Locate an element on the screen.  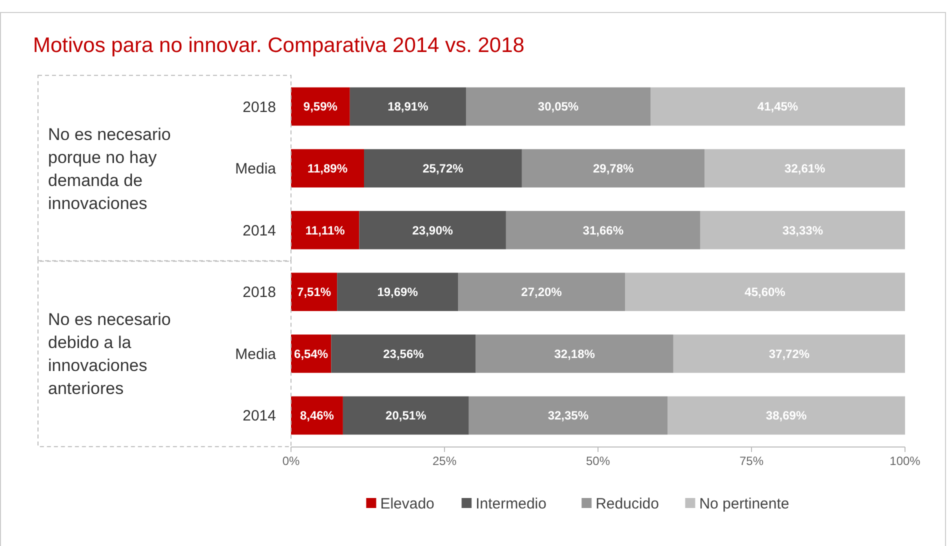
data-label: 27,20% is located at coordinates (541, 292).